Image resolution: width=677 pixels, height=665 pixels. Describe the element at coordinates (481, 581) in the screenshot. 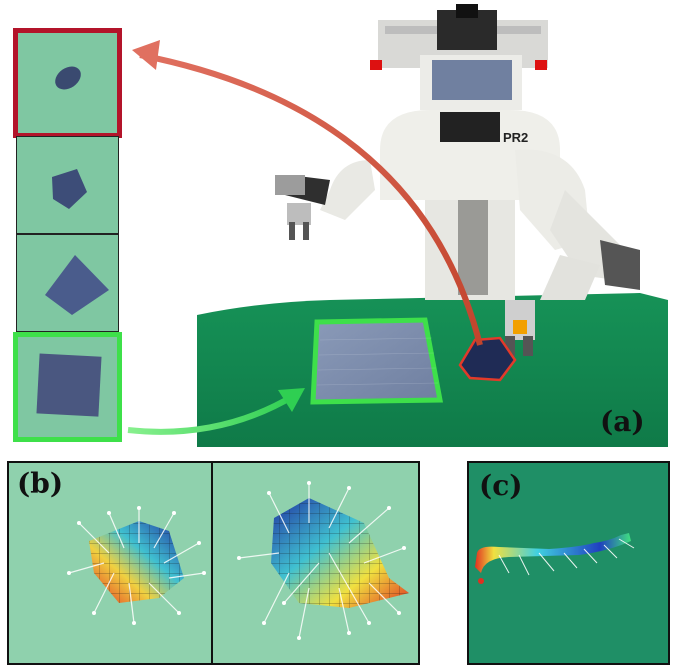

I see `trajectory-start-point` at that location.